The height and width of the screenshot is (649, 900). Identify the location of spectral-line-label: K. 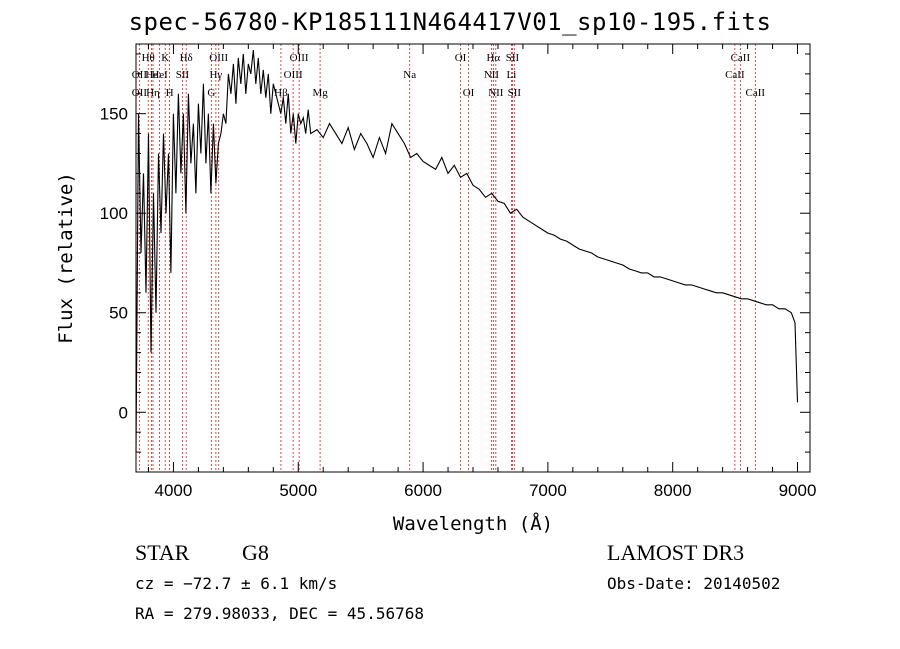
(165, 58).